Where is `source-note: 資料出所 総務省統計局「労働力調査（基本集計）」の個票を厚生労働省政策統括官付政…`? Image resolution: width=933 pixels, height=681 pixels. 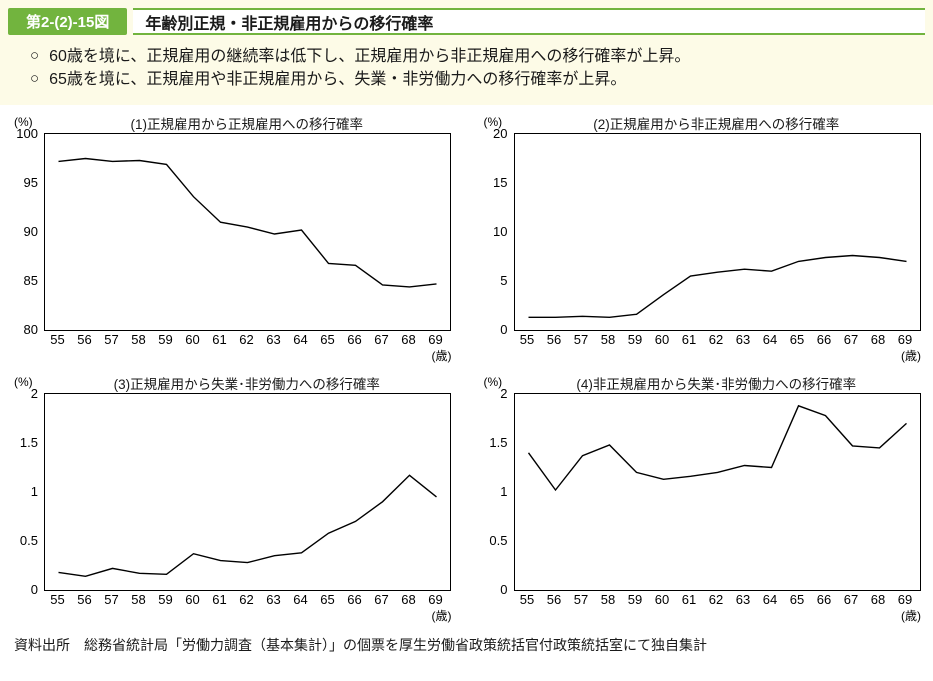 source-note: 資料出所 総務省統計局「労働力調査（基本集計）」の個票を厚生労働省政策統括官付政… is located at coordinates (360, 645).